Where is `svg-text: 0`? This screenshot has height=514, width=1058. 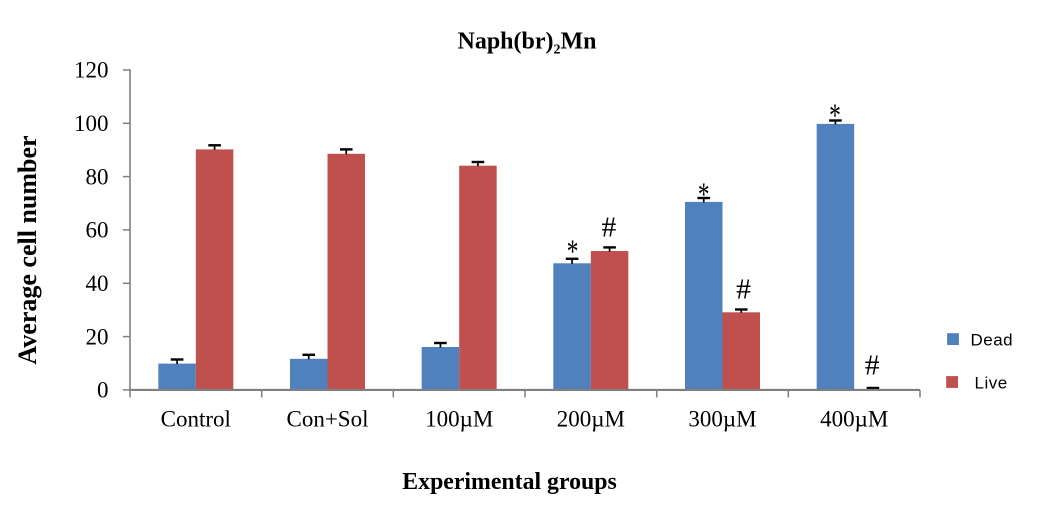 svg-text: 0 is located at coordinates (103, 390).